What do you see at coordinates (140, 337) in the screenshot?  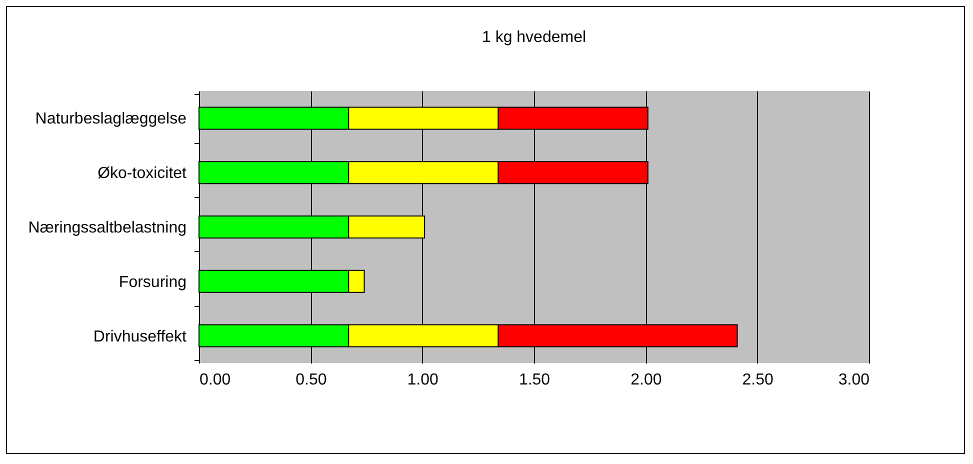 I see `y-tick-label: Drivhuseffekt` at bounding box center [140, 337].